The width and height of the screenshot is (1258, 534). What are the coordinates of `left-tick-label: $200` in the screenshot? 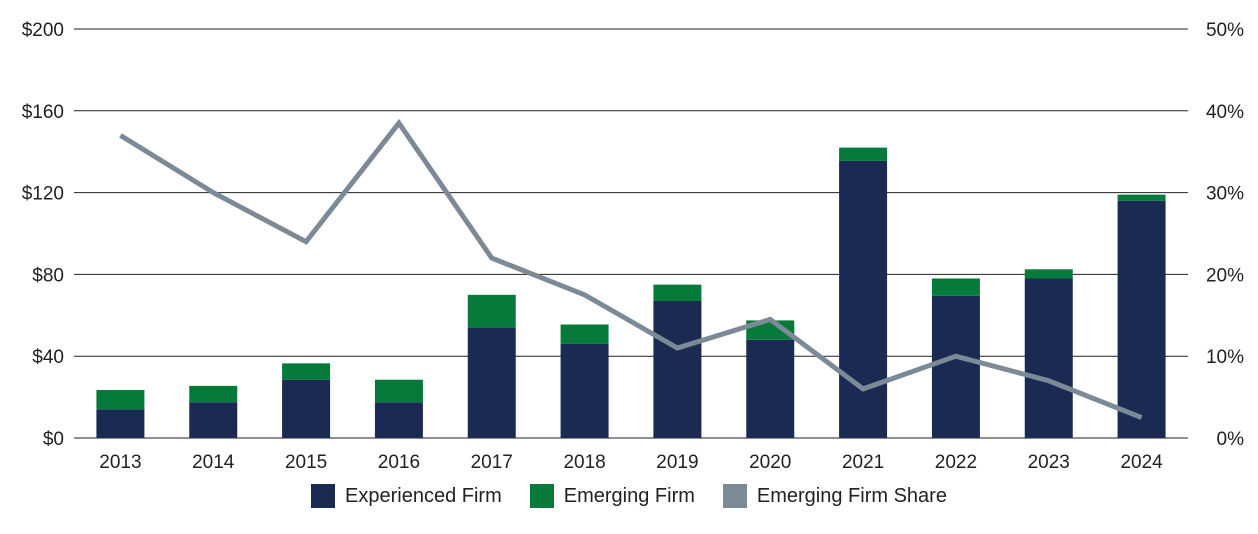 It's located at (43, 30).